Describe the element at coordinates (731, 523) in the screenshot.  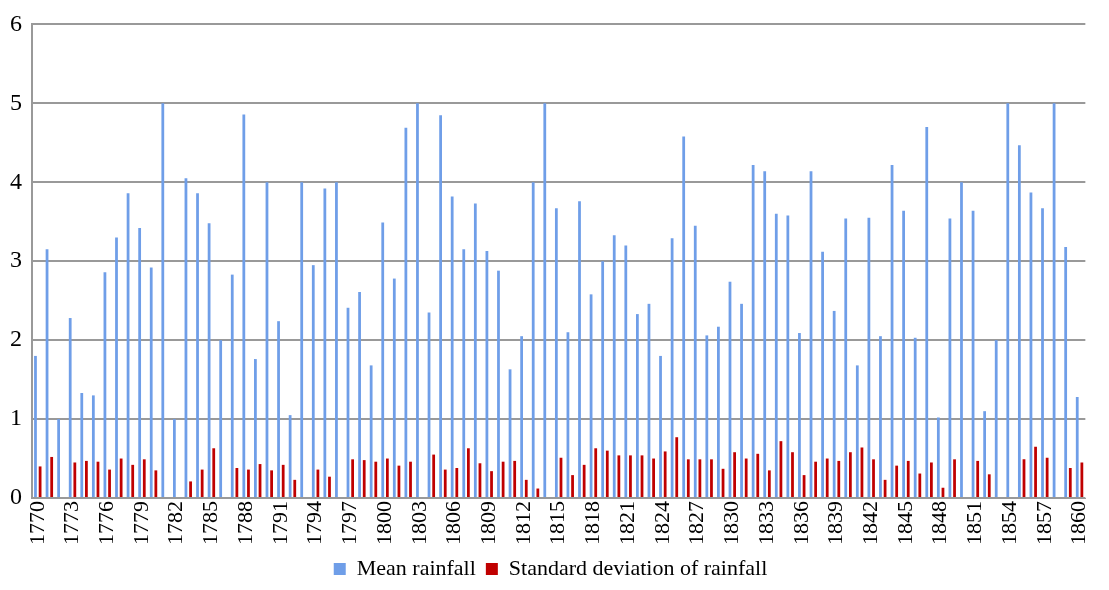
I see `x-tick-label: 1830` at that location.